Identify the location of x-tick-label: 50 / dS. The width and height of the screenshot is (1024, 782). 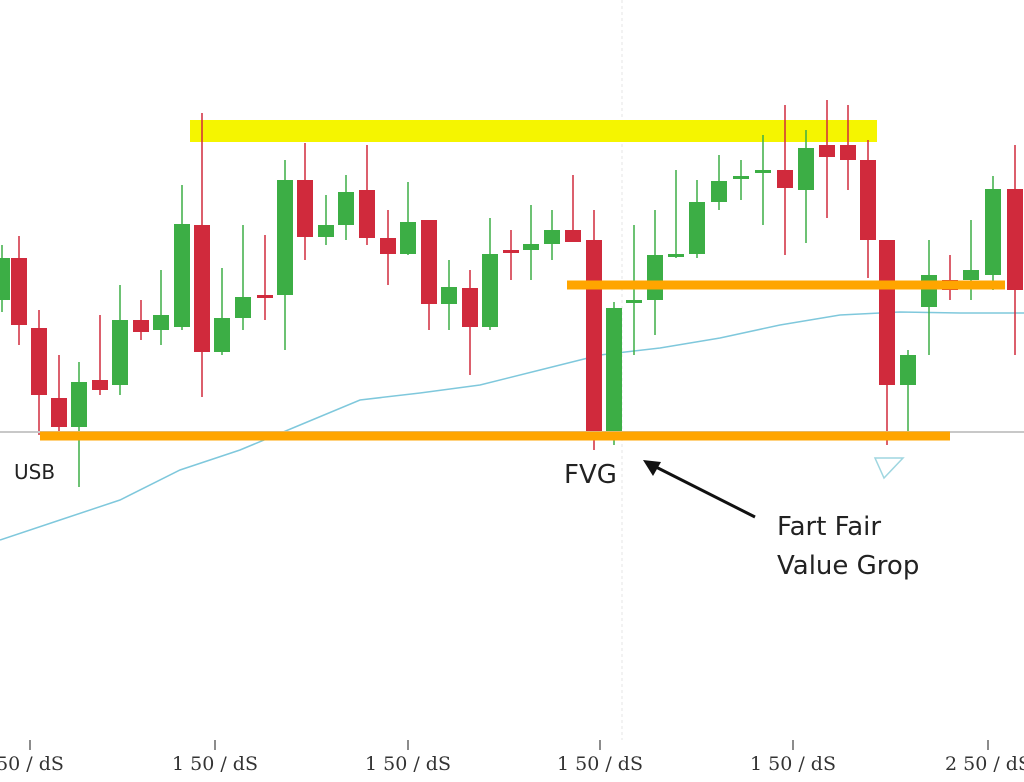
(32, 764).